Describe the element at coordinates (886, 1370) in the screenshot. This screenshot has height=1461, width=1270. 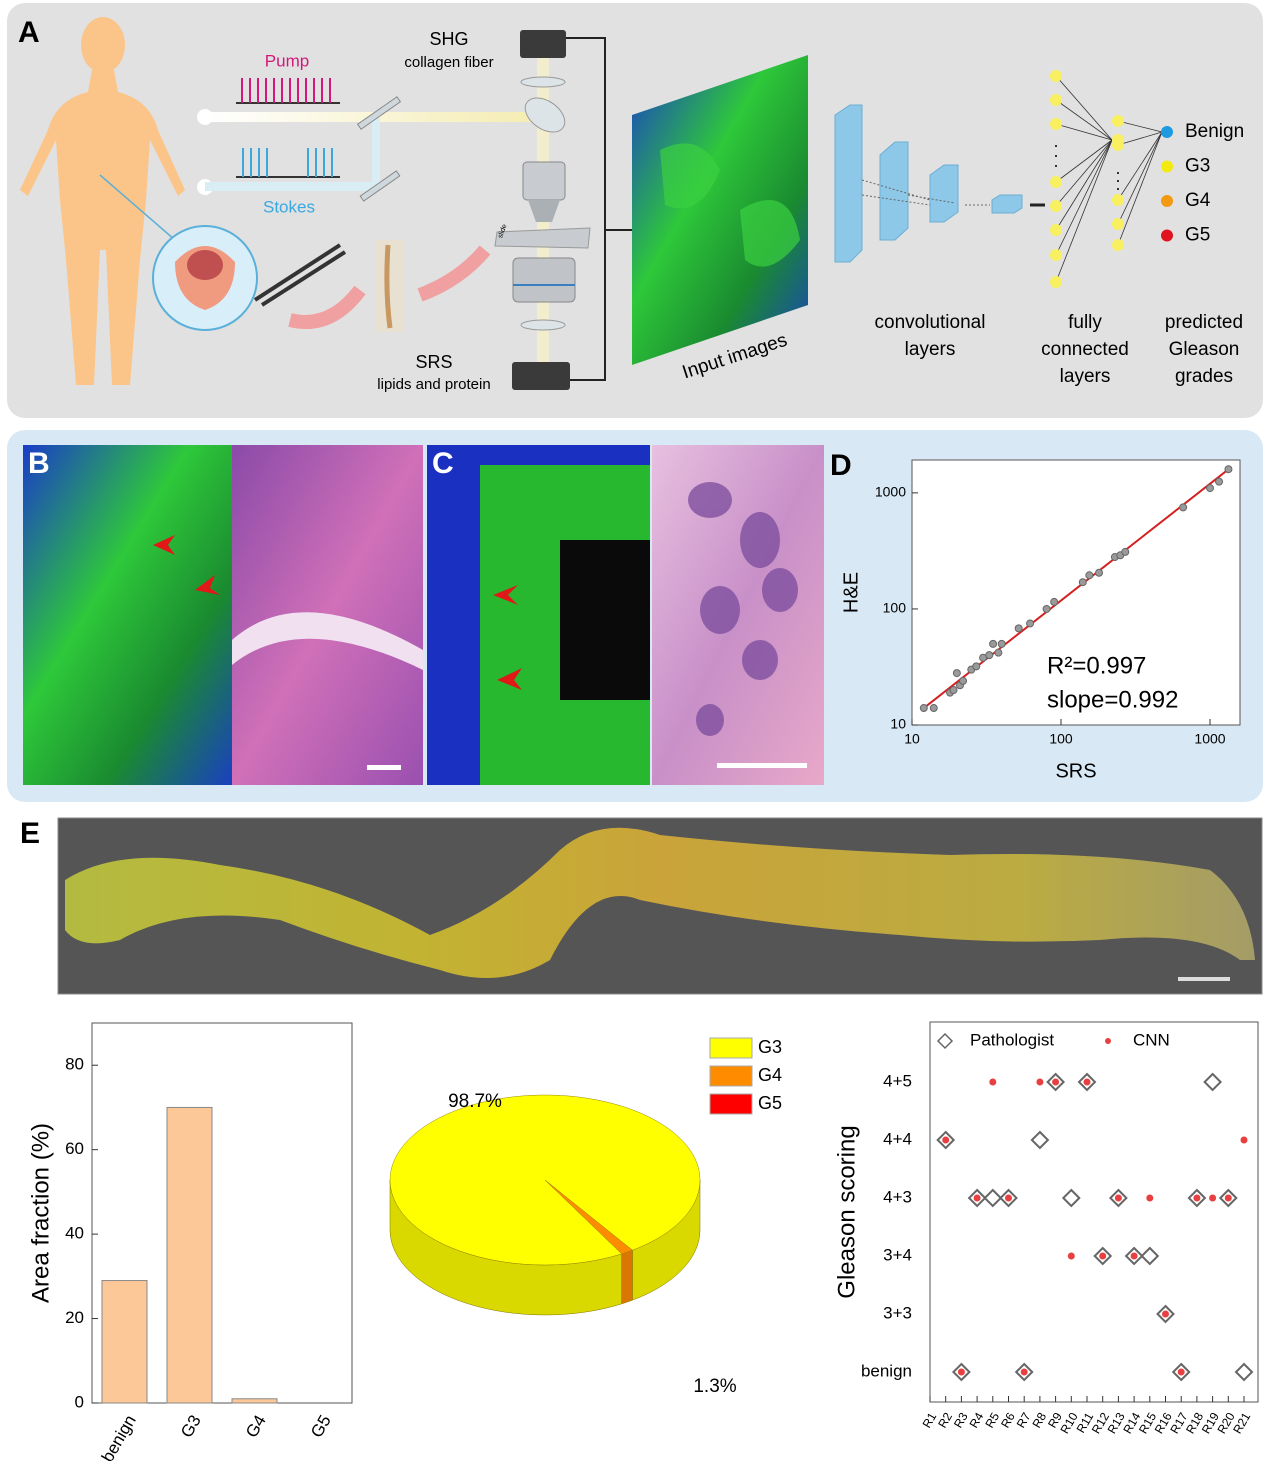
I see `y-tick-label: benign` at that location.